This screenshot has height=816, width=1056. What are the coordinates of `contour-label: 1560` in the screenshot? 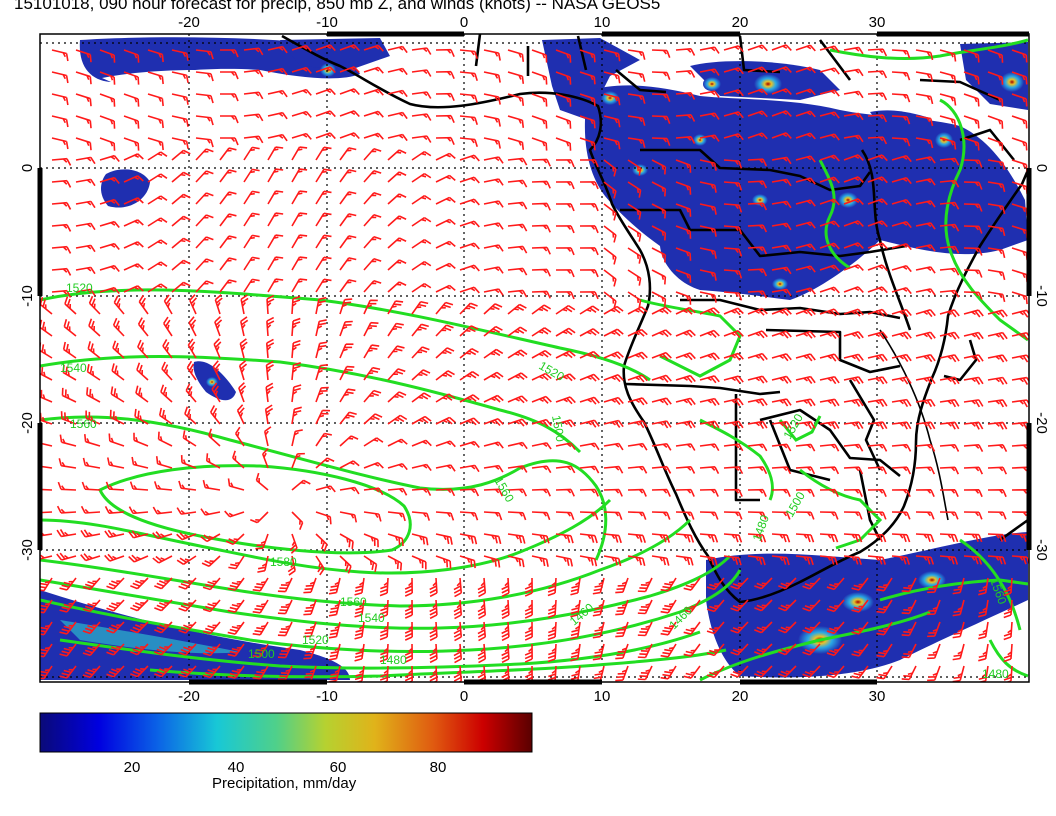 It's located at (83, 424).